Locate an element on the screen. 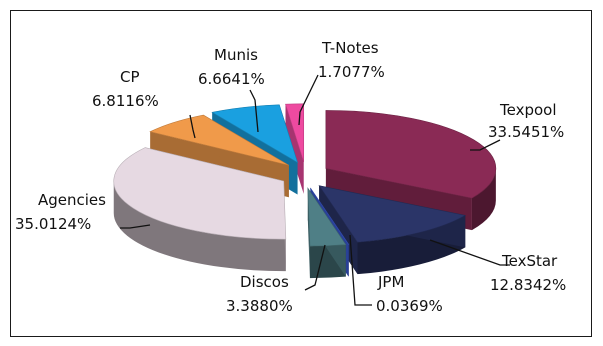  leader-line-cp is located at coordinates (192, 126).